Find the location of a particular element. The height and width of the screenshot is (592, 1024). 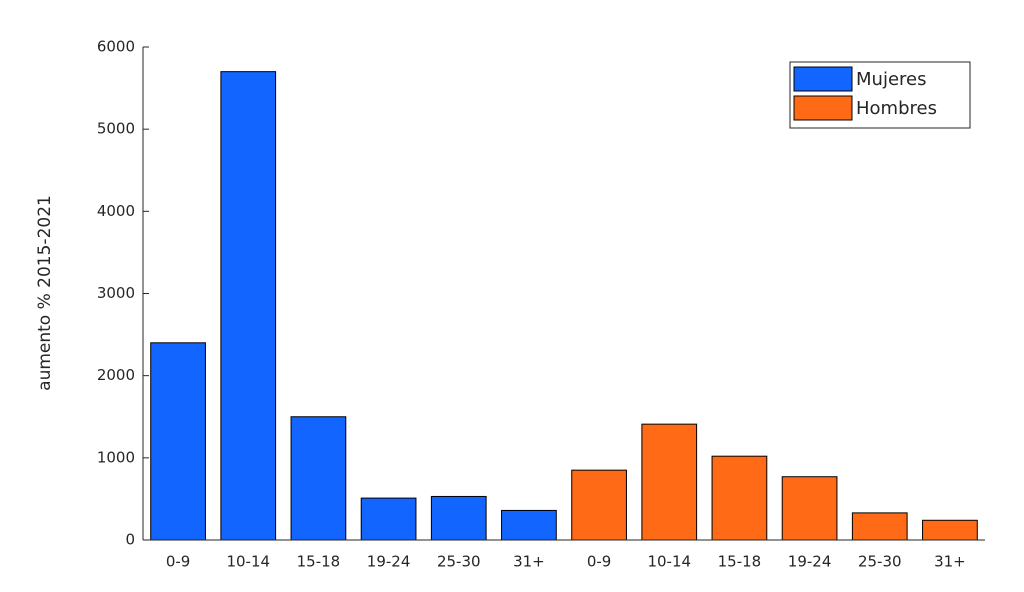

y-tick-label: 4000 is located at coordinates (116, 211).